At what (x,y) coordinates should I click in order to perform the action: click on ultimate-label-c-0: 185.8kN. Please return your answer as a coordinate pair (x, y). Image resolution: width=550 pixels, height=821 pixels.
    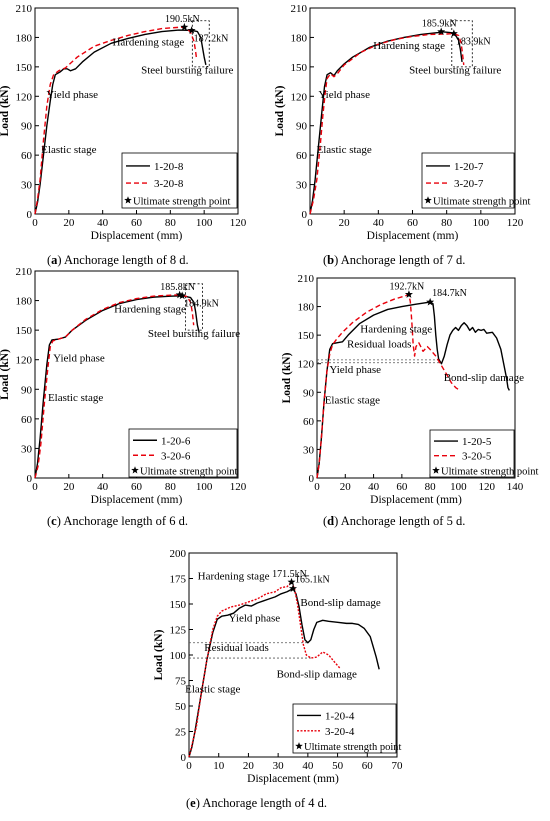
    Looking at the image, I should click on (177, 287).